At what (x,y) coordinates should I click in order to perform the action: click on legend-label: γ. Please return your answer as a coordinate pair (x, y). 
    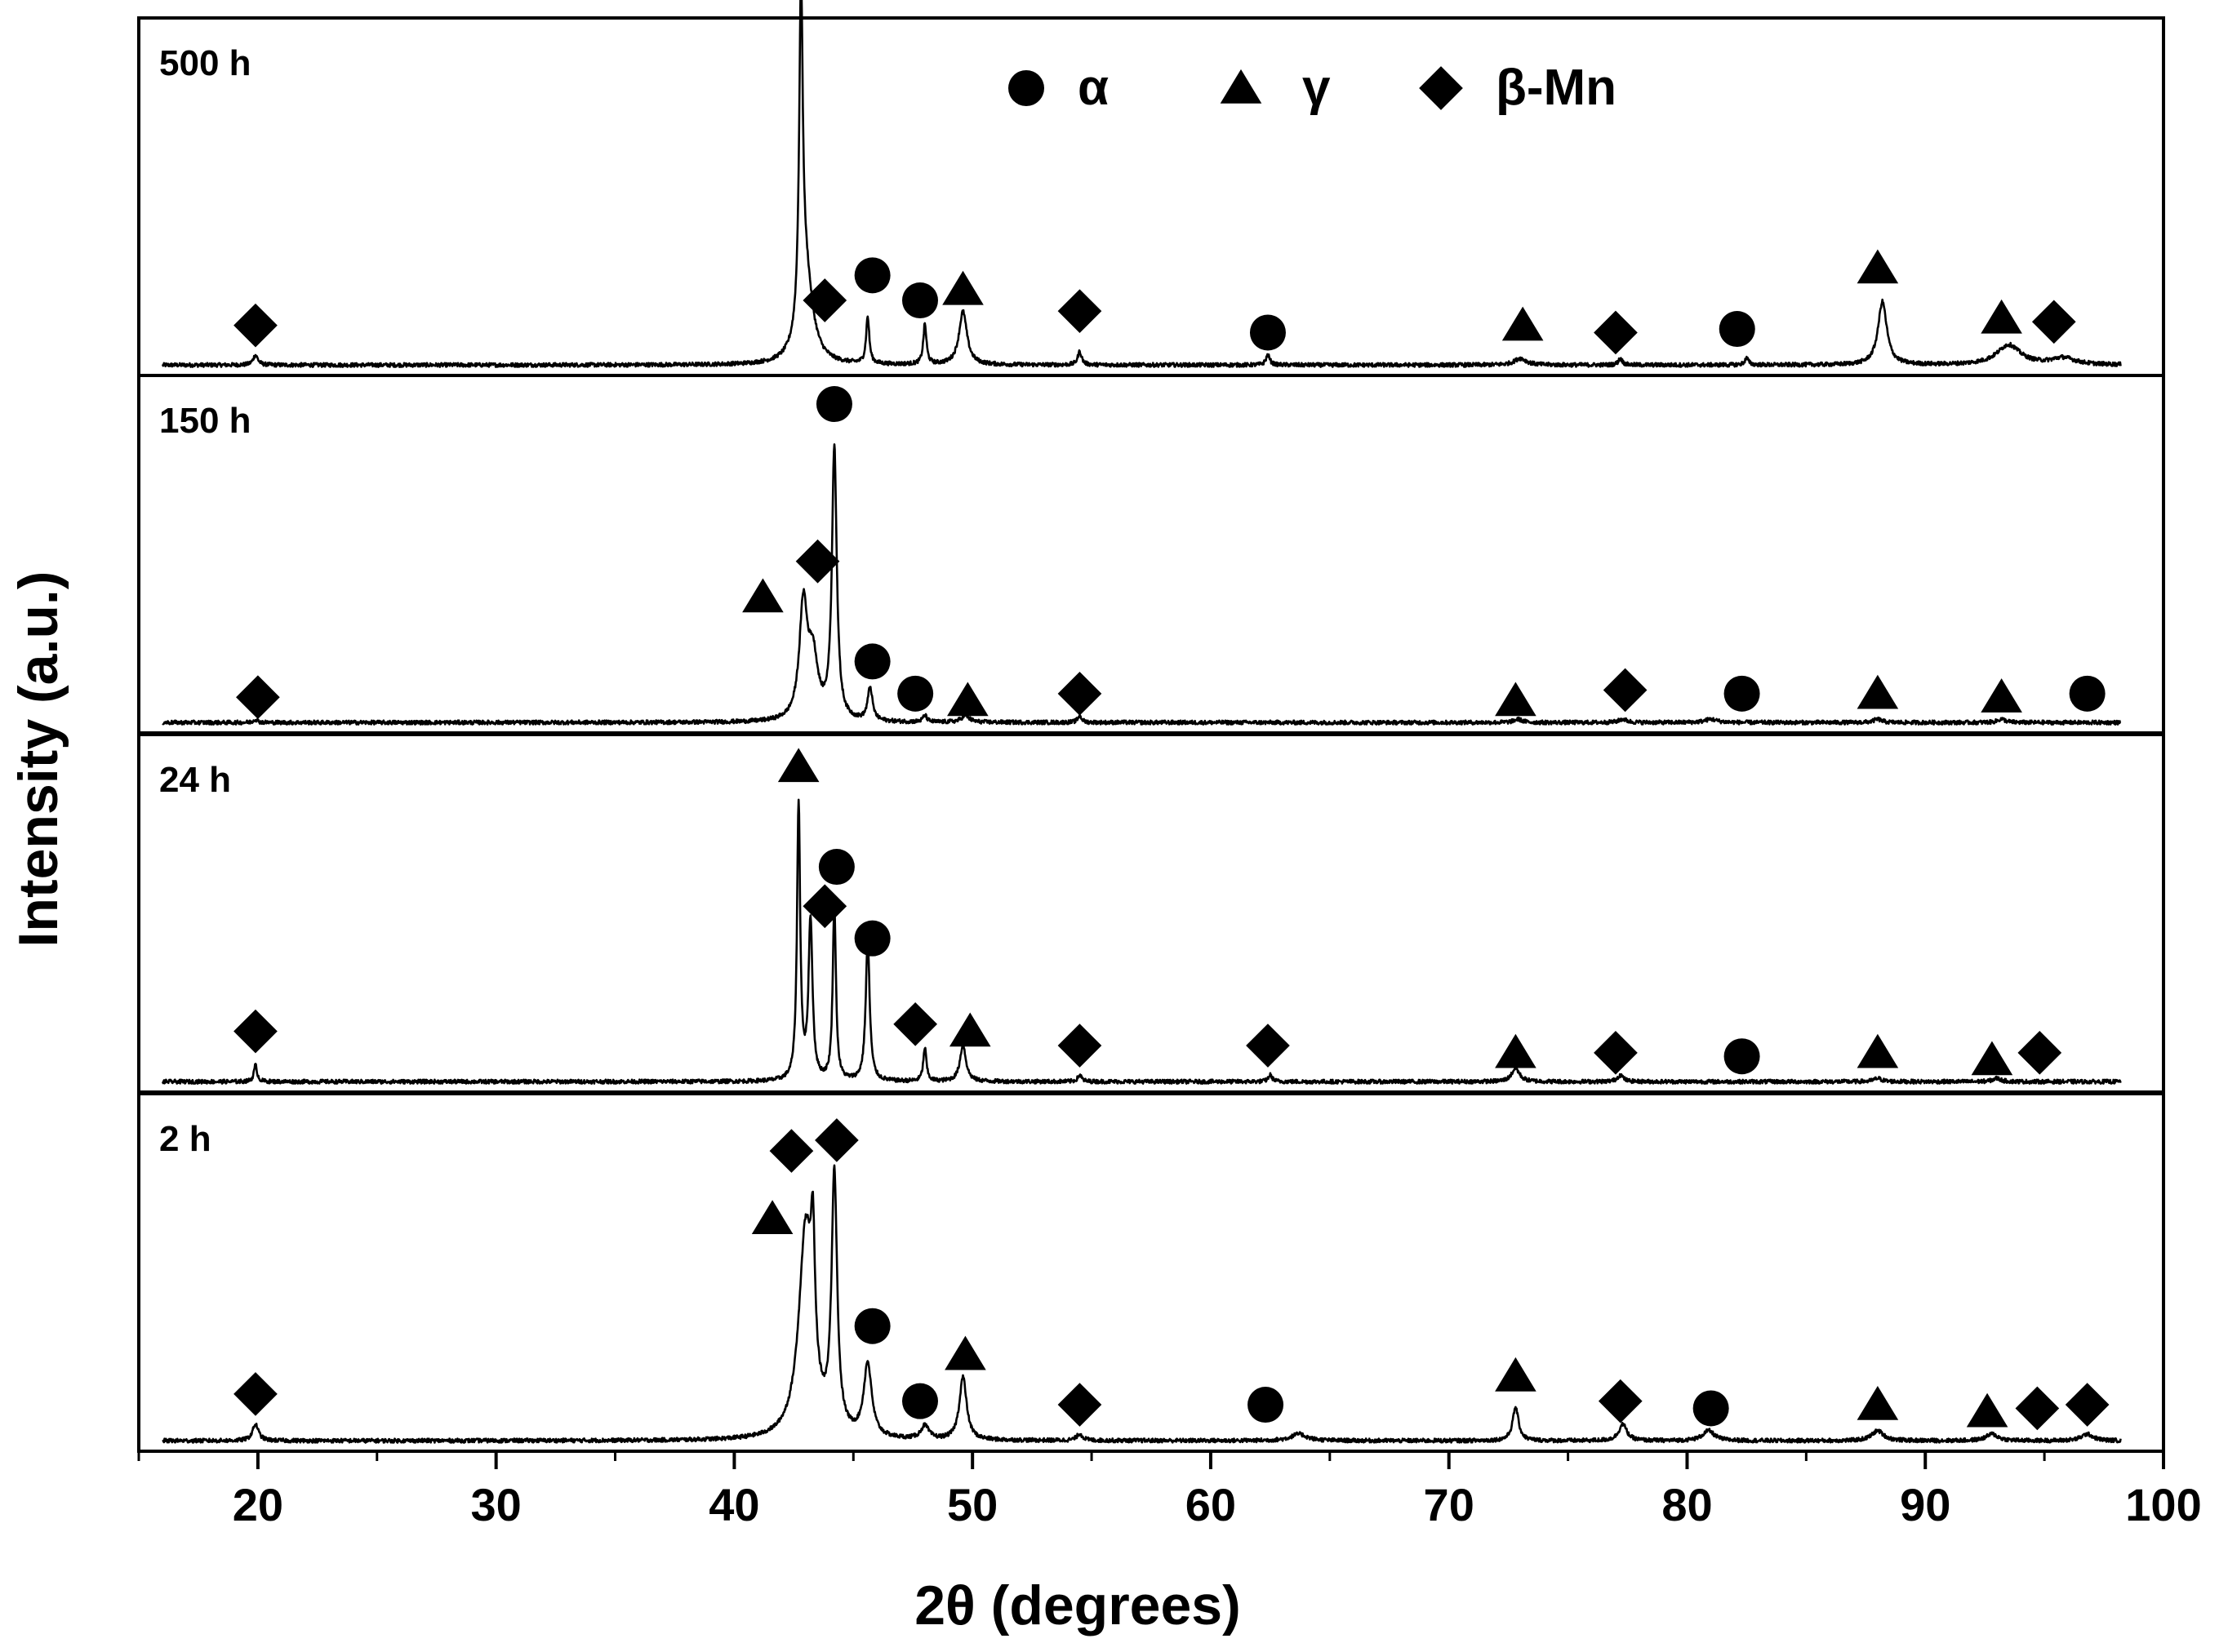
    Looking at the image, I should click on (1317, 88).